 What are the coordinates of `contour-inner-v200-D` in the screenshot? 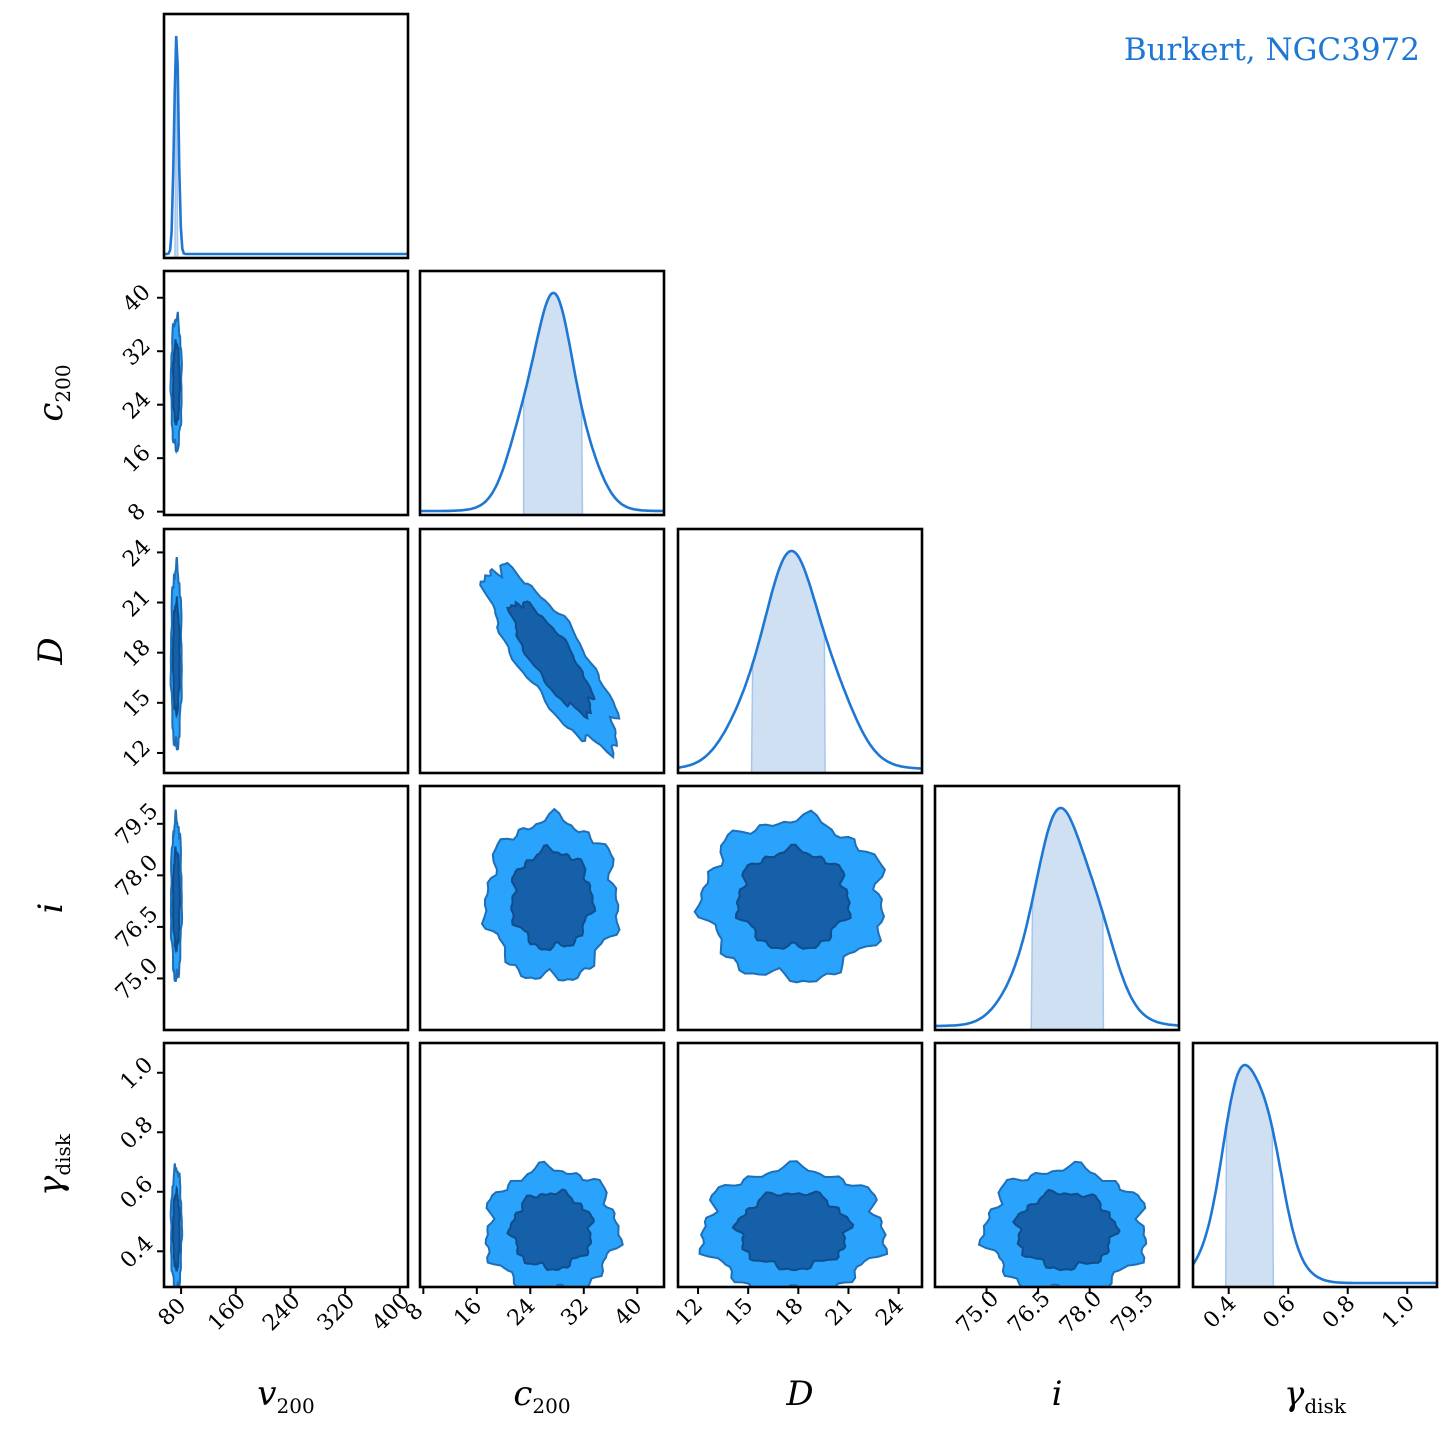 It's located at (176, 657).